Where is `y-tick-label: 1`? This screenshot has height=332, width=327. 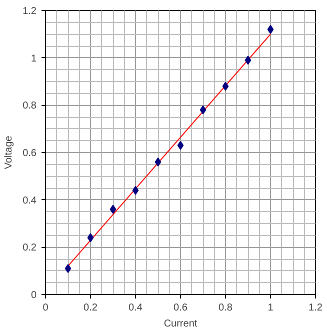 y-tick-label: 1 is located at coordinates (33, 58).